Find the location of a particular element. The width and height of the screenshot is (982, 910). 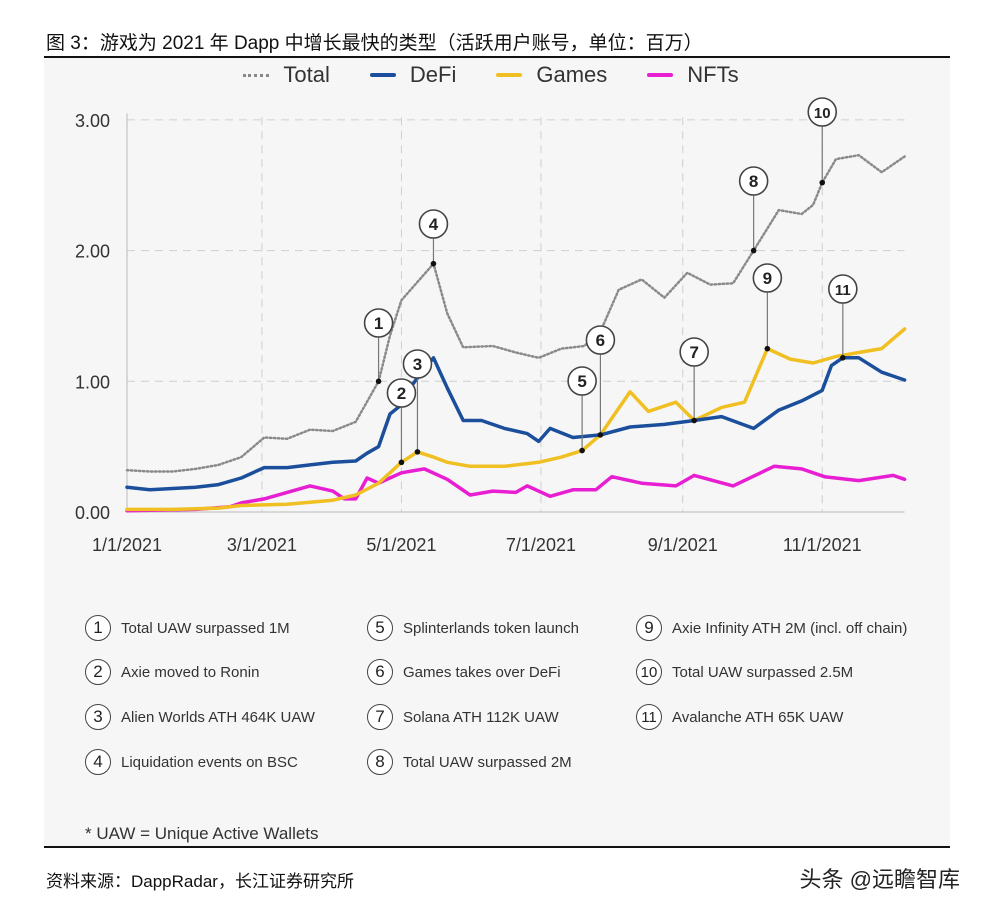

annotation-key-item: 7 Solana ATH 112K UAW is located at coordinates (463, 717).